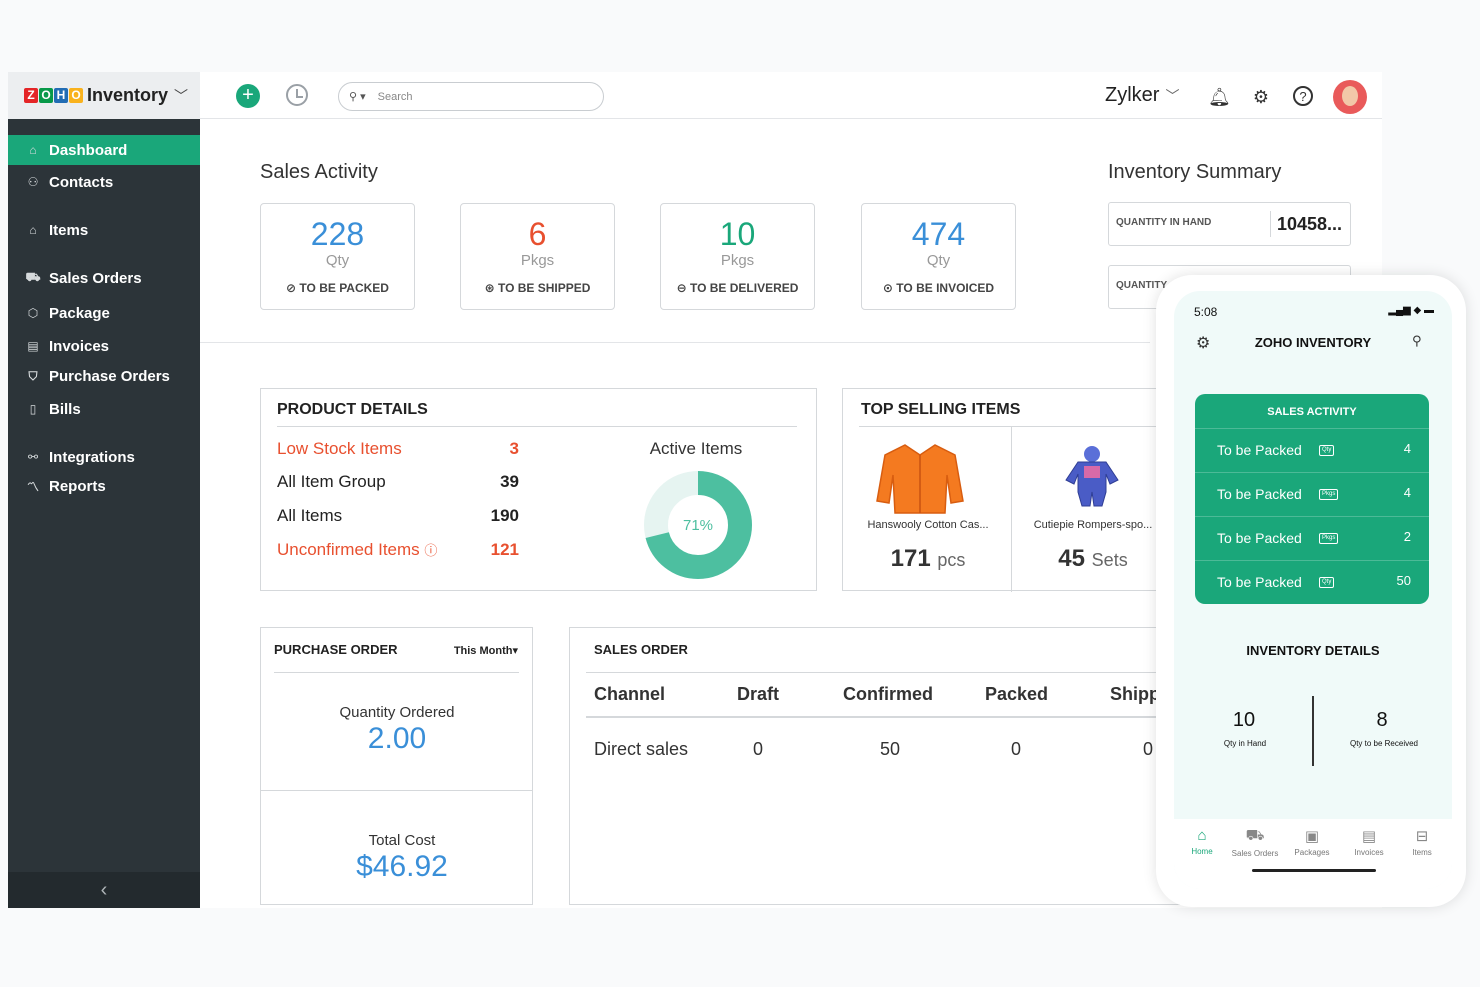 This screenshot has height=987, width=1480. Describe the element at coordinates (33, 182) in the screenshot. I see `user-icon: ⚇` at that location.